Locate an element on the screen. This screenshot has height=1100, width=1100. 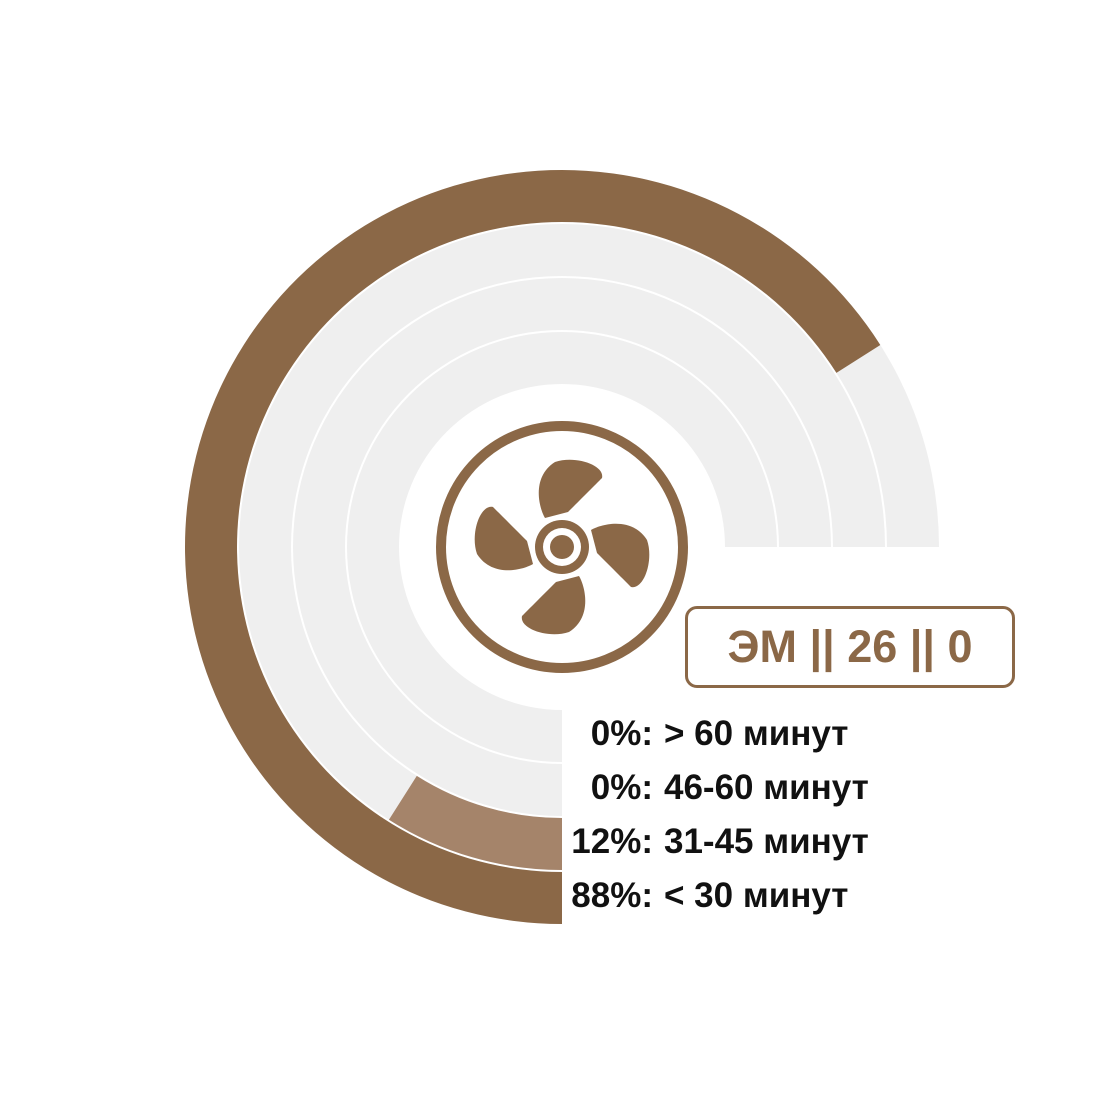
badge: ЭМ || 26 || 0 is located at coordinates (850, 647).